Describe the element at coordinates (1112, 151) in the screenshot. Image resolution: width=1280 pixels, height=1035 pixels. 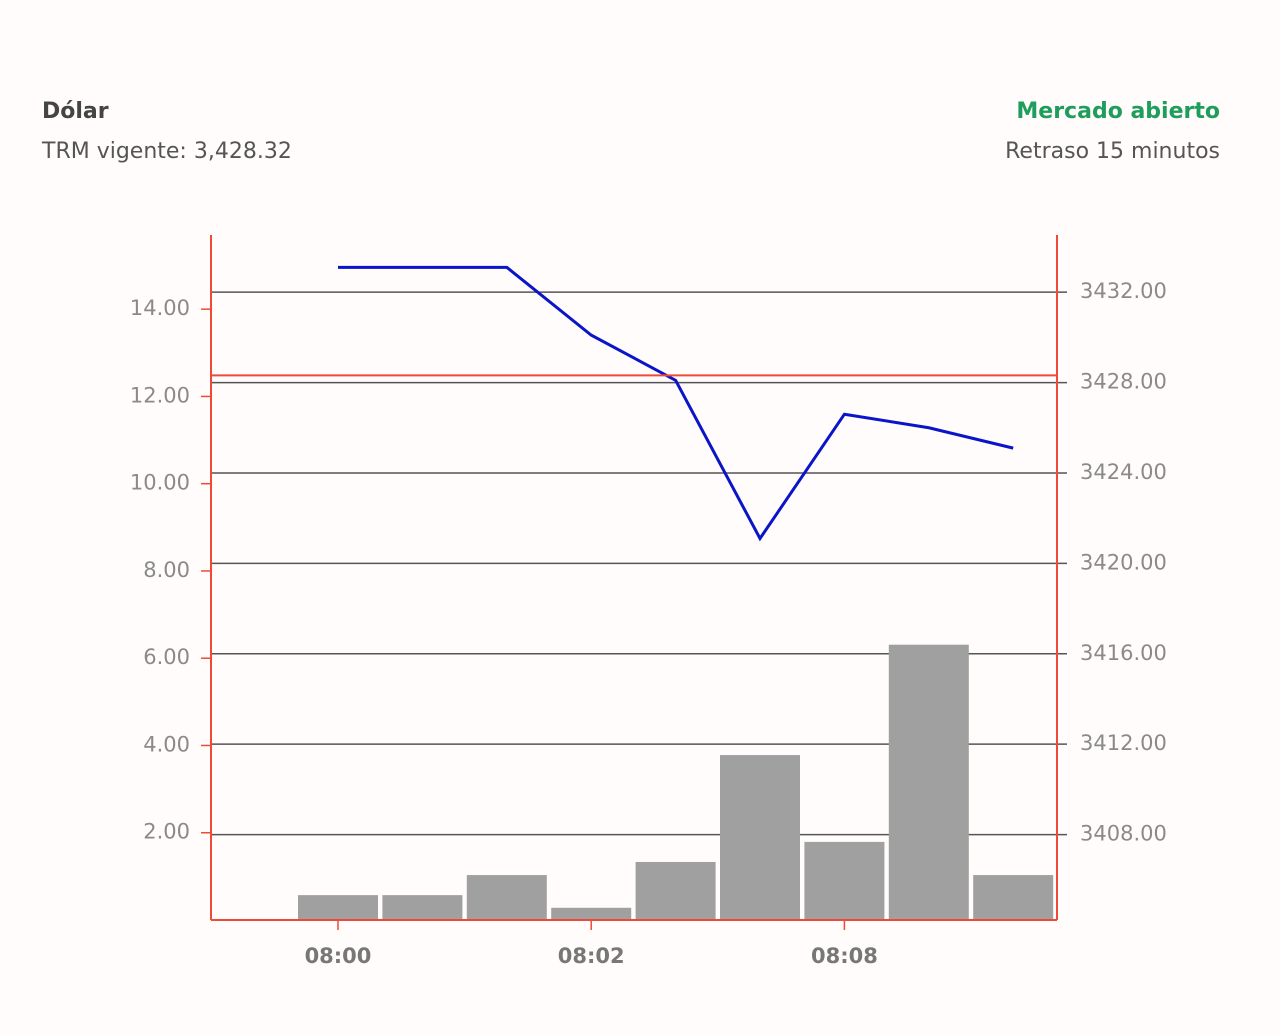
I see `delay-note: Retraso 15 minutos` at that location.